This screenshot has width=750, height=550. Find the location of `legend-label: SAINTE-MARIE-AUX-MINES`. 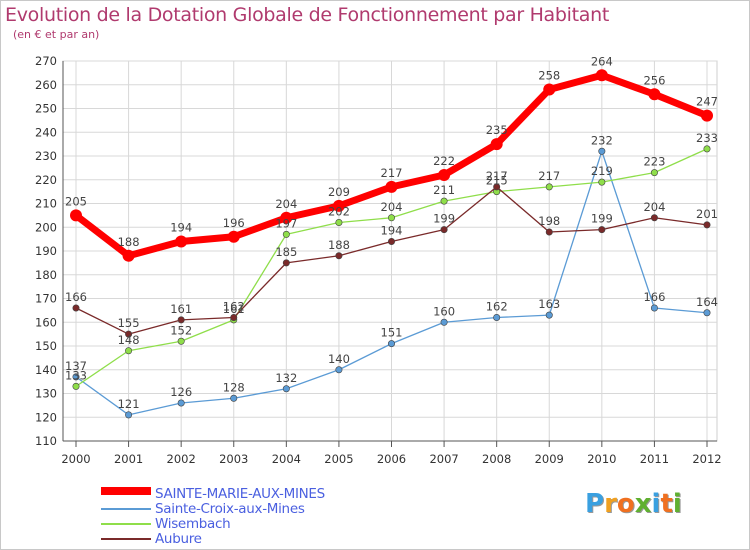

legend-label: SAINTE-MARIE-AUX-MINES is located at coordinates (240, 494).